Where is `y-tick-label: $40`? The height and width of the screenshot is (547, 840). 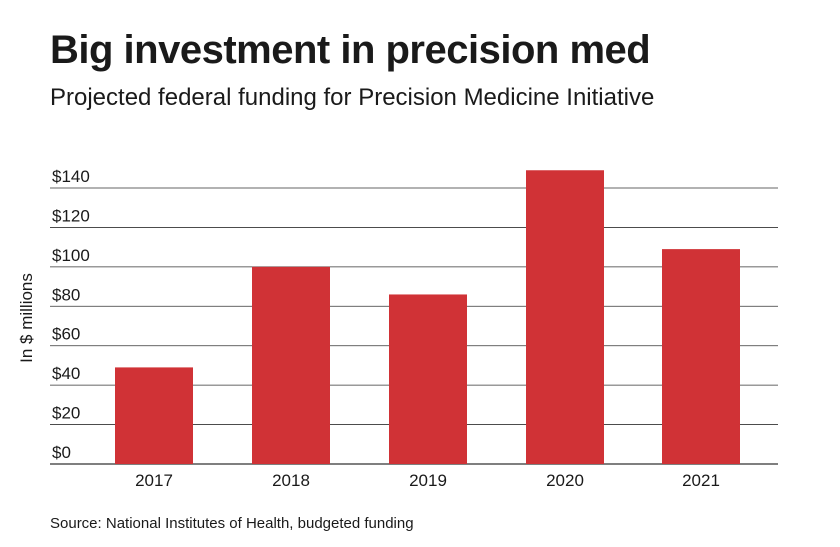 y-tick-label: $40 is located at coordinates (66, 373).